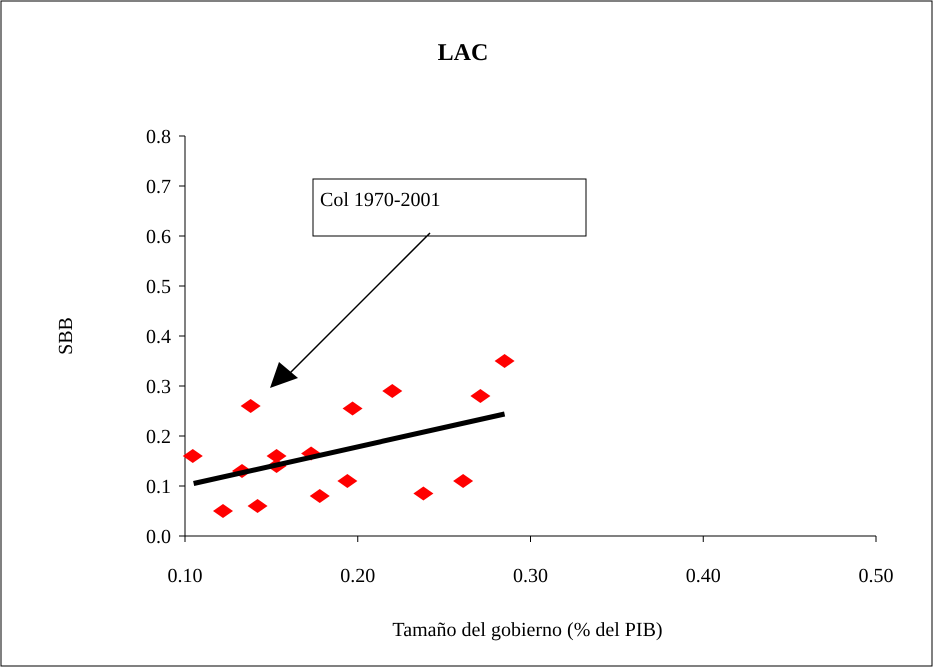  I want to click on y-tick-label: 0.7, so click(158, 187).